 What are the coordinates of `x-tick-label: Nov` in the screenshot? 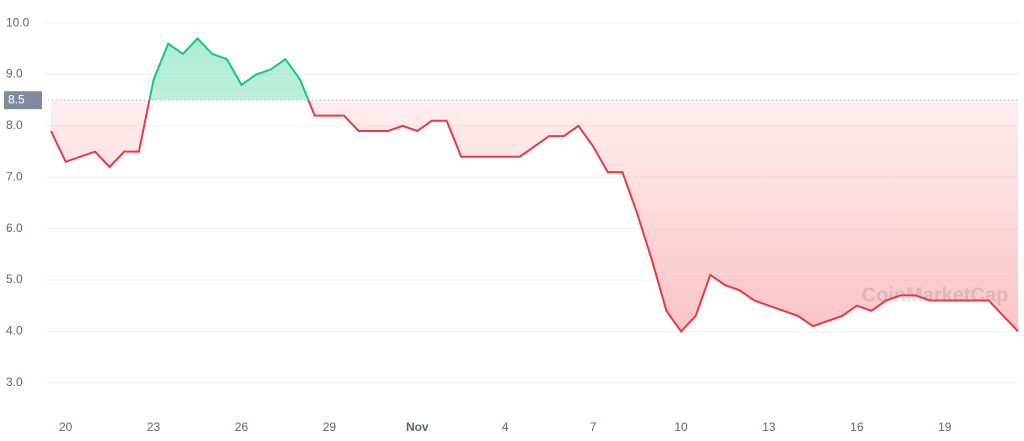 It's located at (417, 427).